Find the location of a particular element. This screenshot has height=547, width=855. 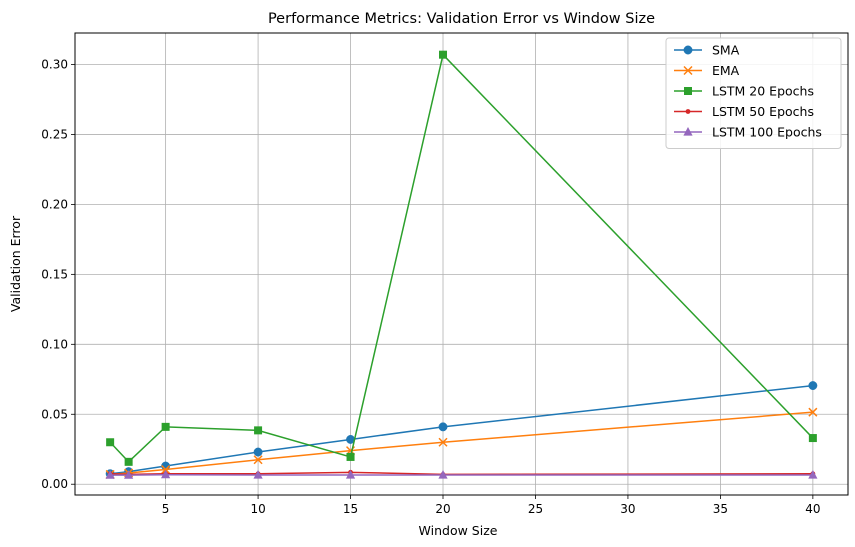

y-tick-label: 0.30 is located at coordinates (54, 64).